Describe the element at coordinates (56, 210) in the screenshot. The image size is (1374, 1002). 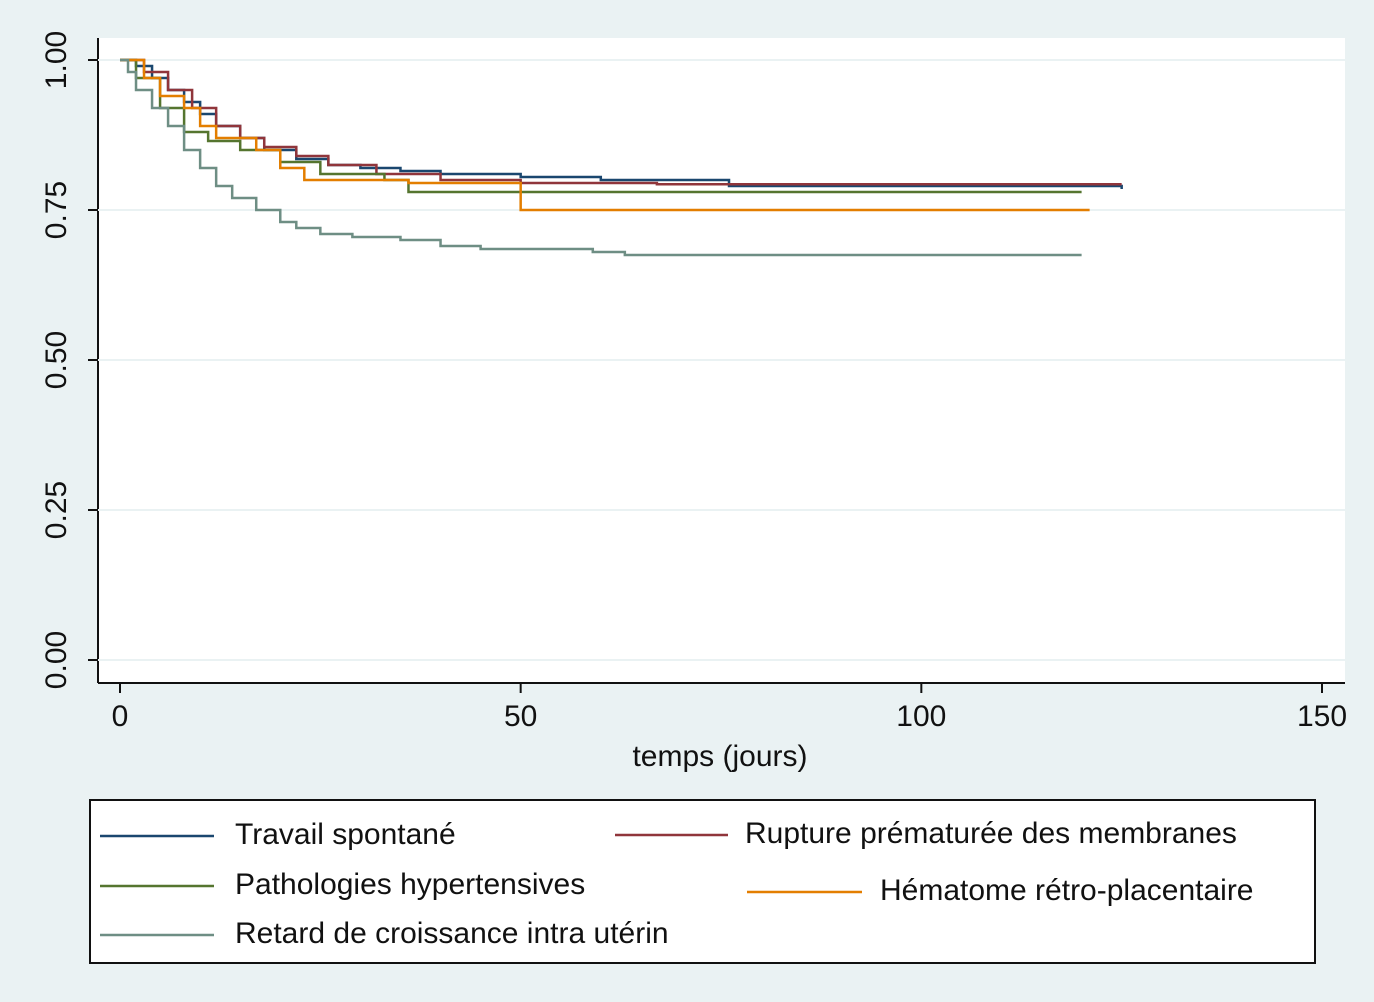
I see `y-tick-label: 0.75` at that location.